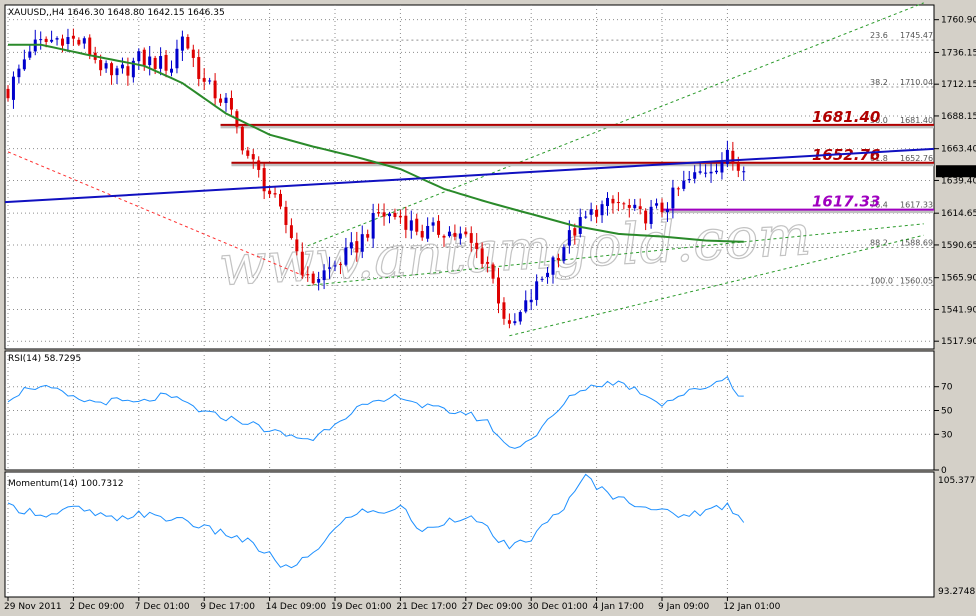 The image size is (976, 616). What do you see at coordinates (947, 435) in the screenshot?
I see `rsi-tick-label: 30` at bounding box center [947, 435].